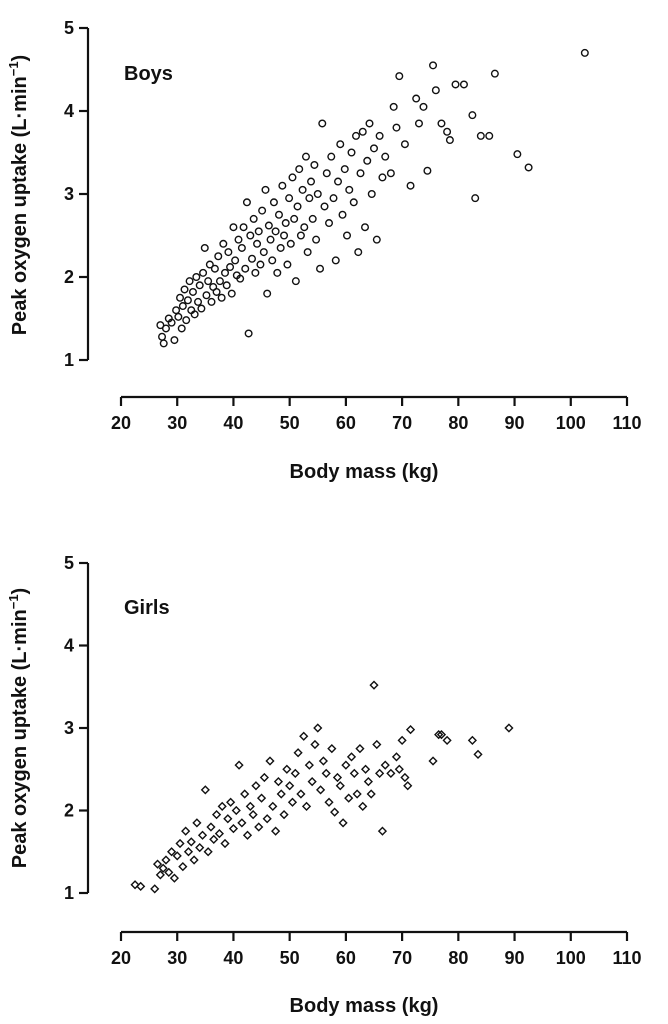 This screenshot has width=668, height=1024. I want to click on y-tick-label: 2, so click(69, 811).